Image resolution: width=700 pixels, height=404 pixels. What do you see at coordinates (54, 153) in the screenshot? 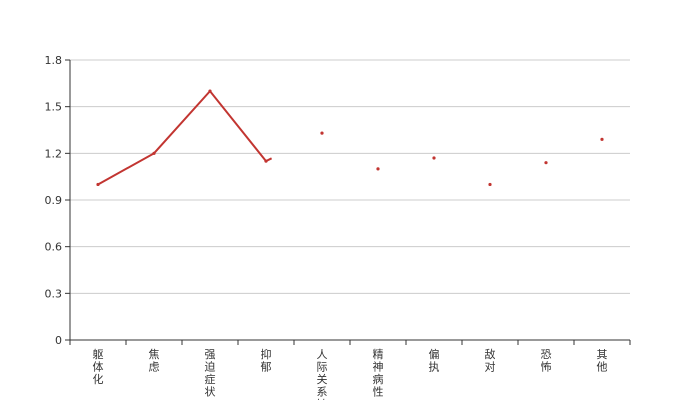
I see `y-tick-label: 1.2` at bounding box center [54, 153].